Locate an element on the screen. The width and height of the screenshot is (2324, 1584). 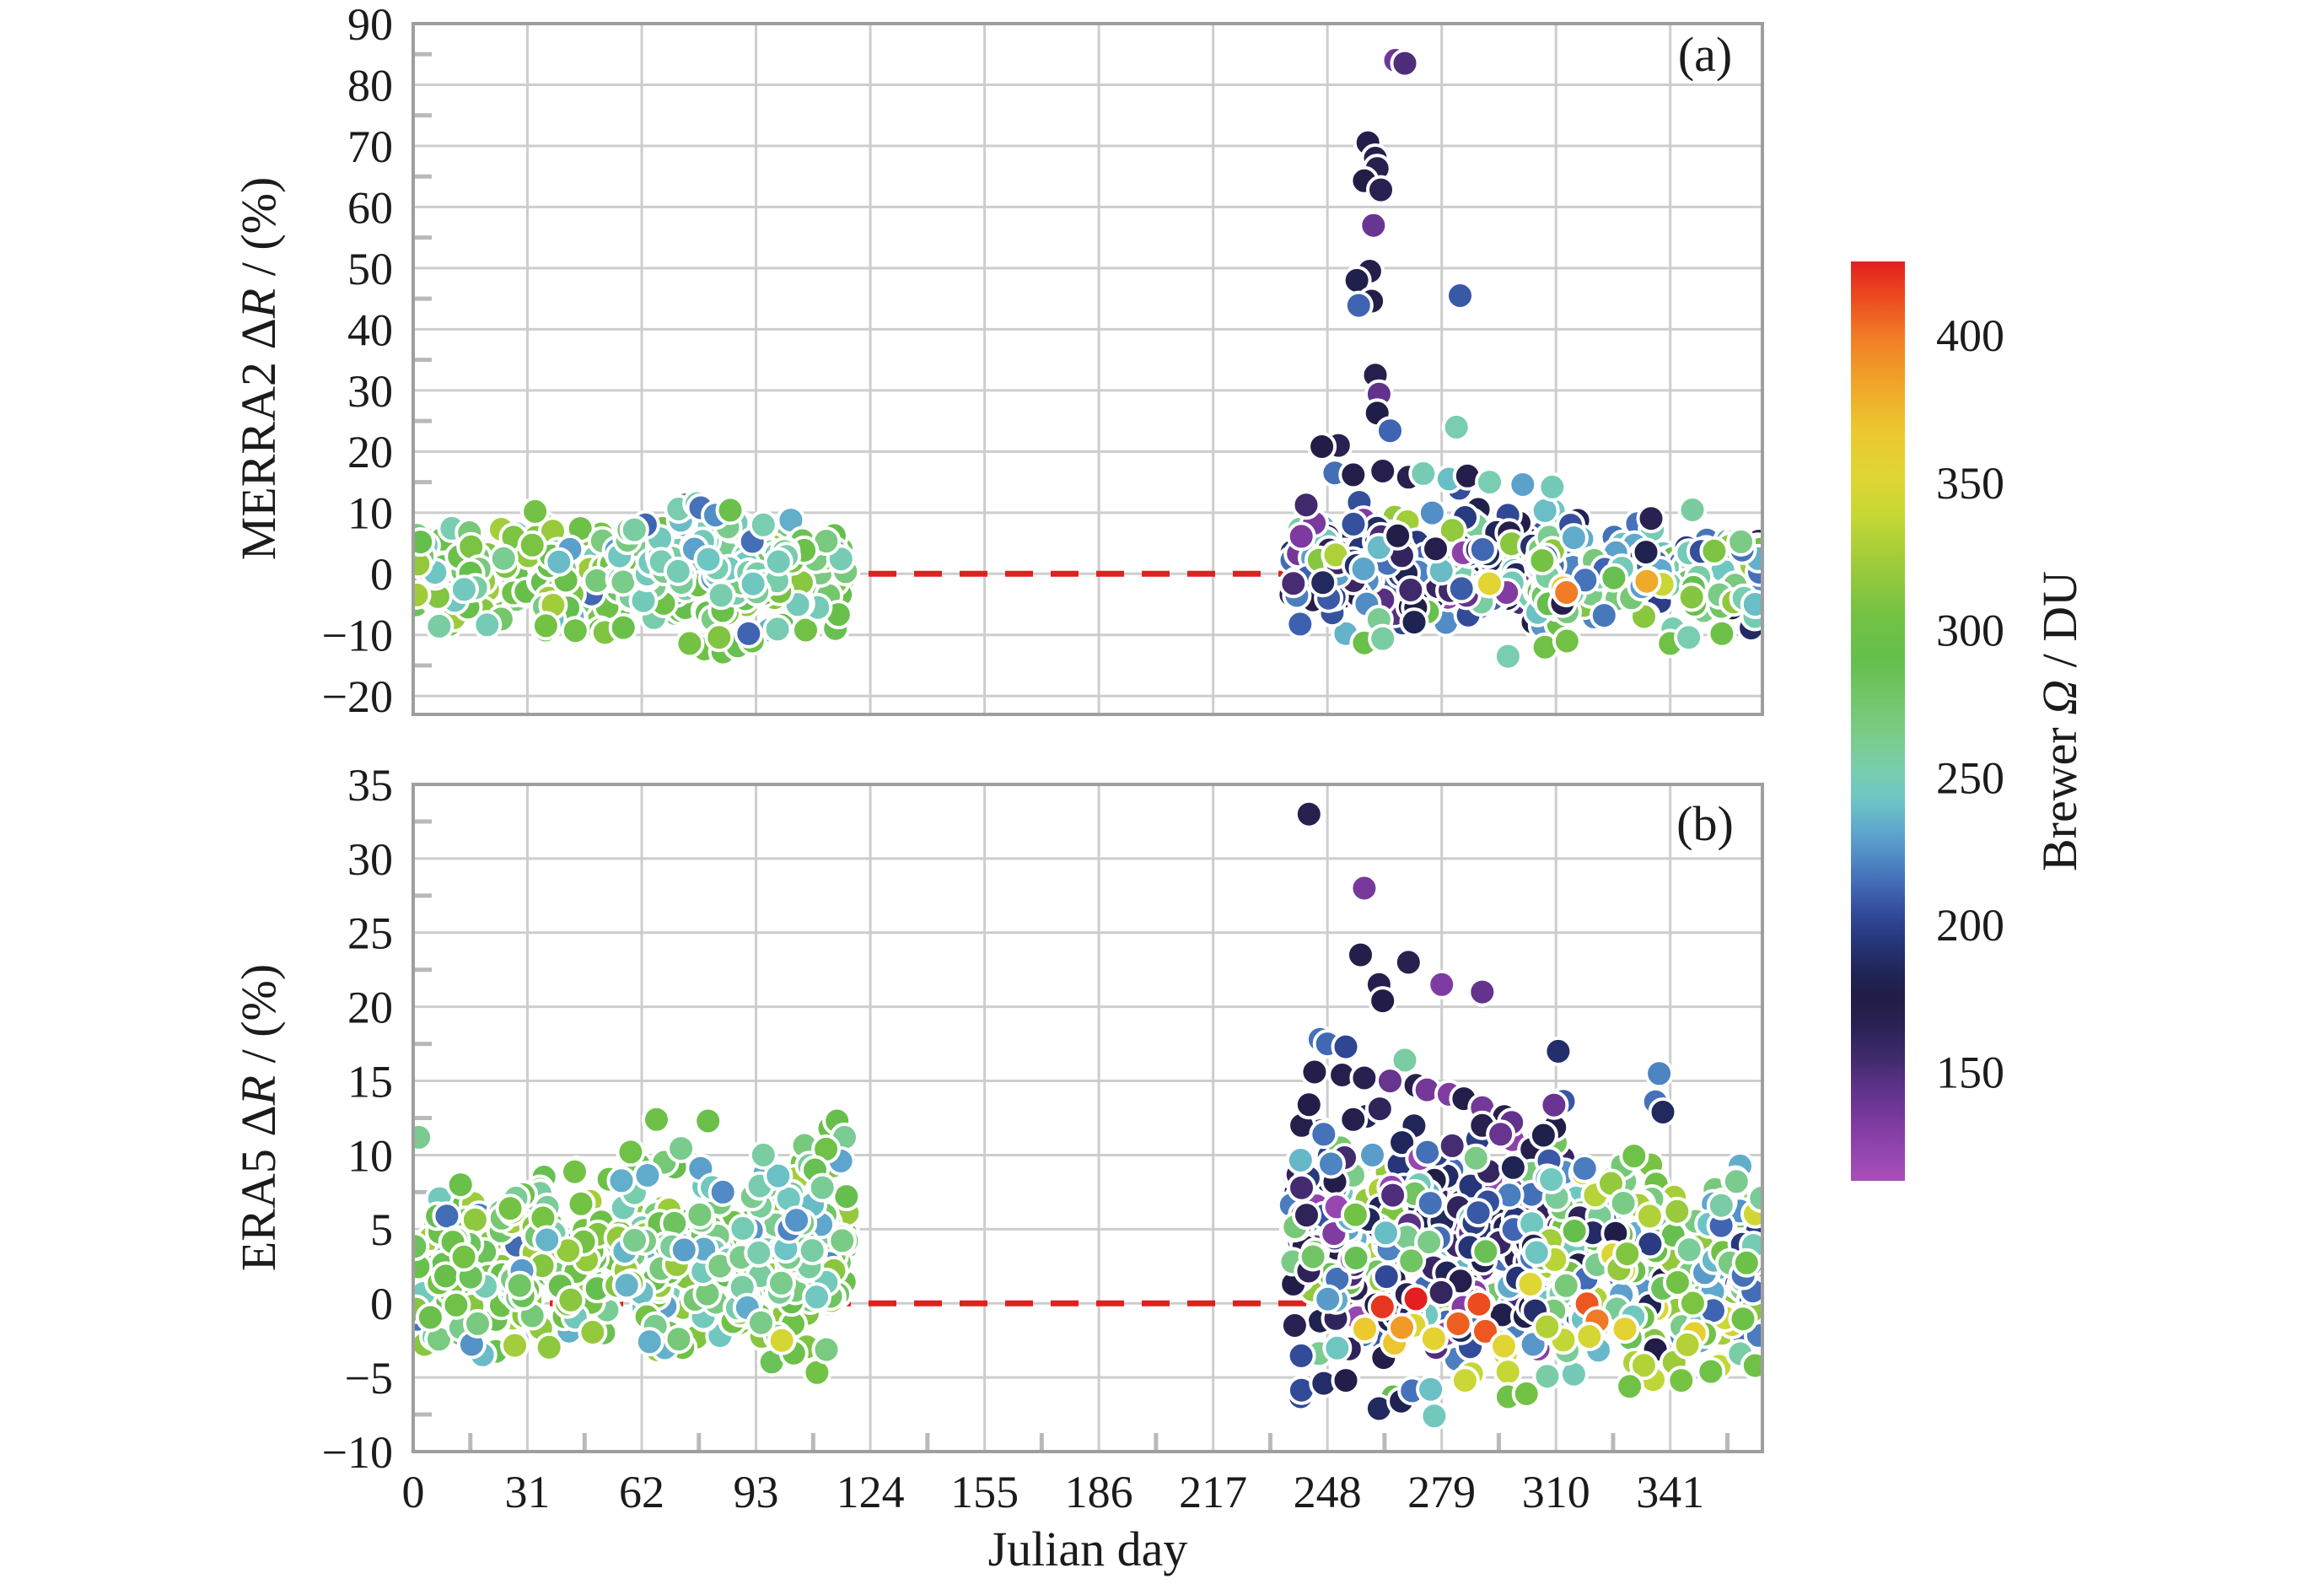
panel-a-y-title-italic: R is located at coordinates (258, 303).